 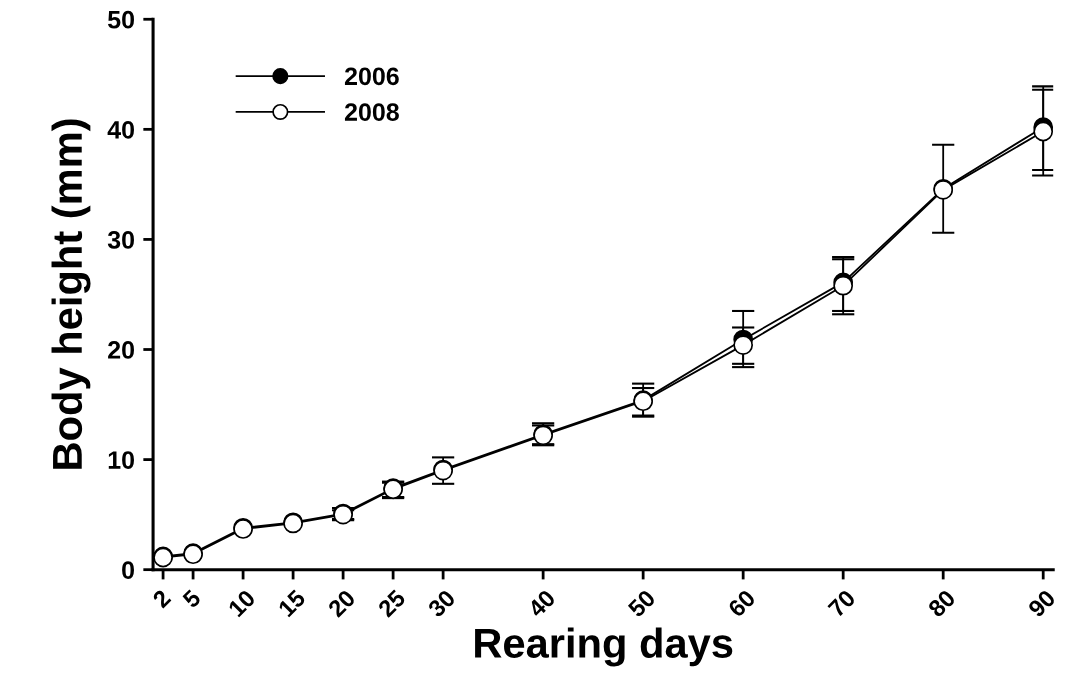 What do you see at coordinates (342, 603) in the screenshot?
I see `x-tick-label: 20` at bounding box center [342, 603].